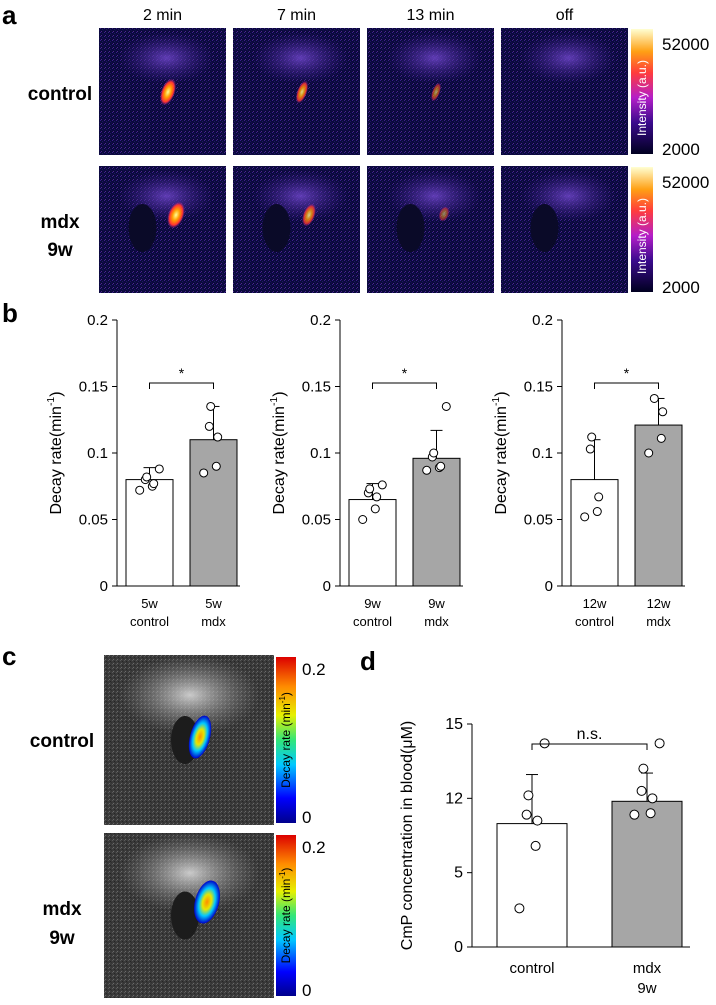 Image resolution: width=716 pixels, height=1005 pixels. Describe the element at coordinates (93, 520) in the screenshot. I see `y-tick-label: 0.05` at that location.